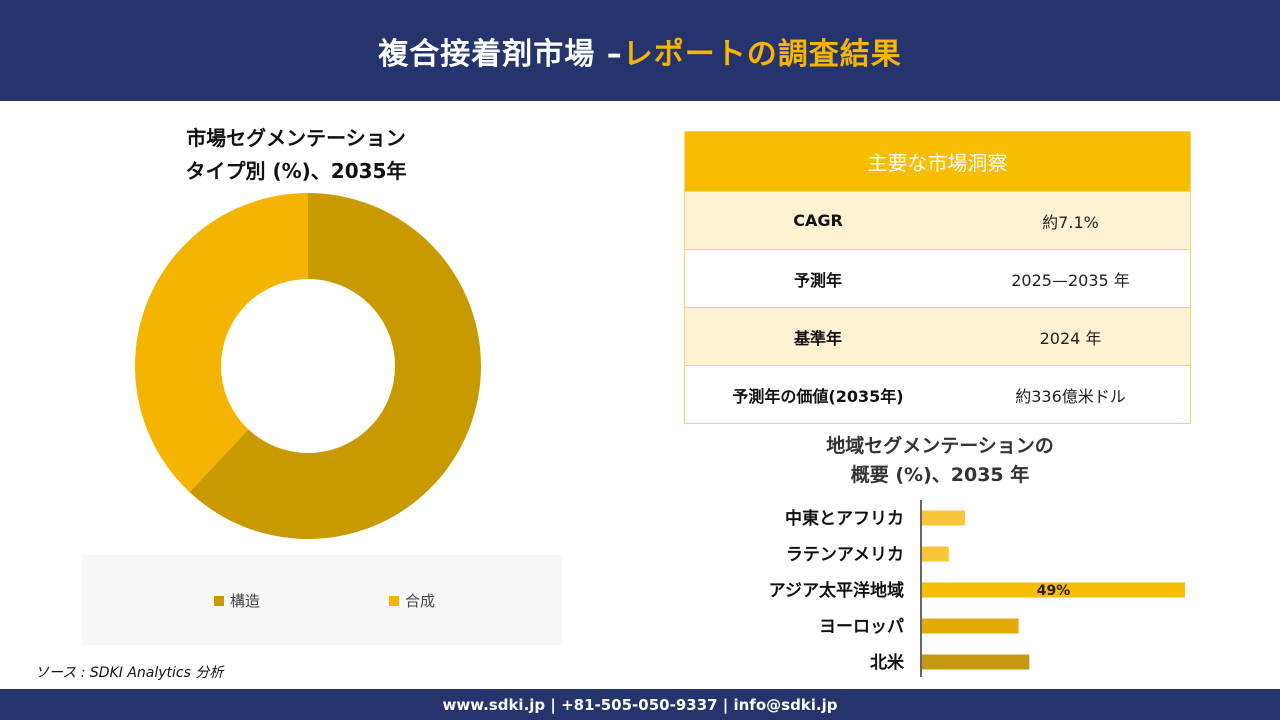 The image size is (1280, 720). I want to click on insight-row: 基準年 2024 年, so click(937, 336).